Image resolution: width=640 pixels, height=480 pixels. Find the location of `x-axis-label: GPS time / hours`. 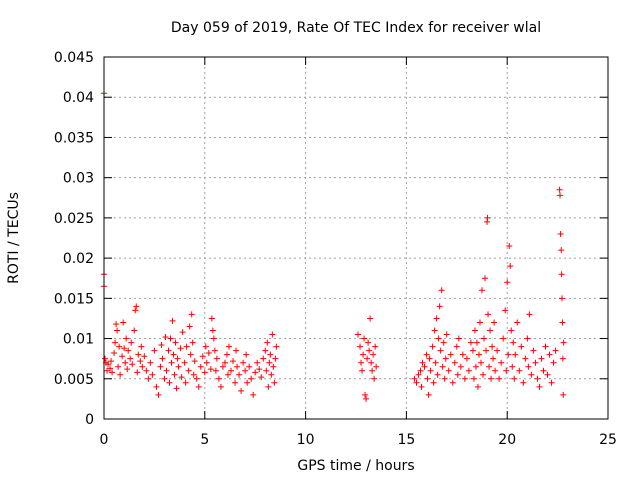

x-axis-label: GPS time / hours is located at coordinates (355, 466).